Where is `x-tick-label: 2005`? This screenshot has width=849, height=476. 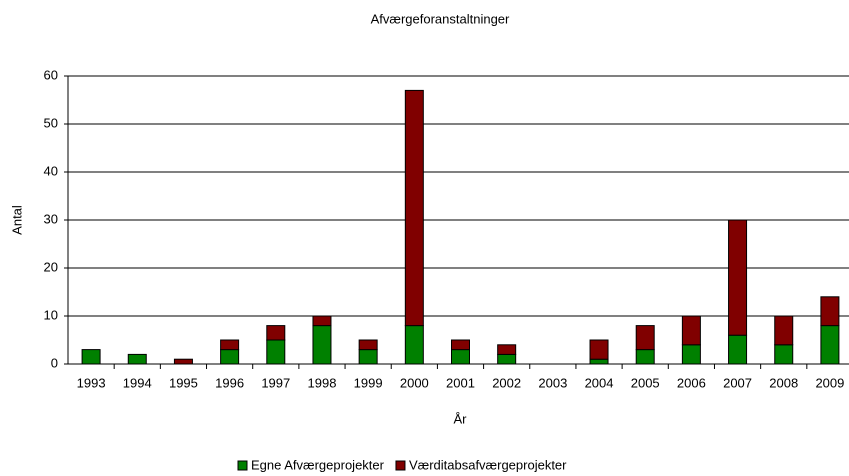
x-tick-label: 2005 is located at coordinates (645, 382).